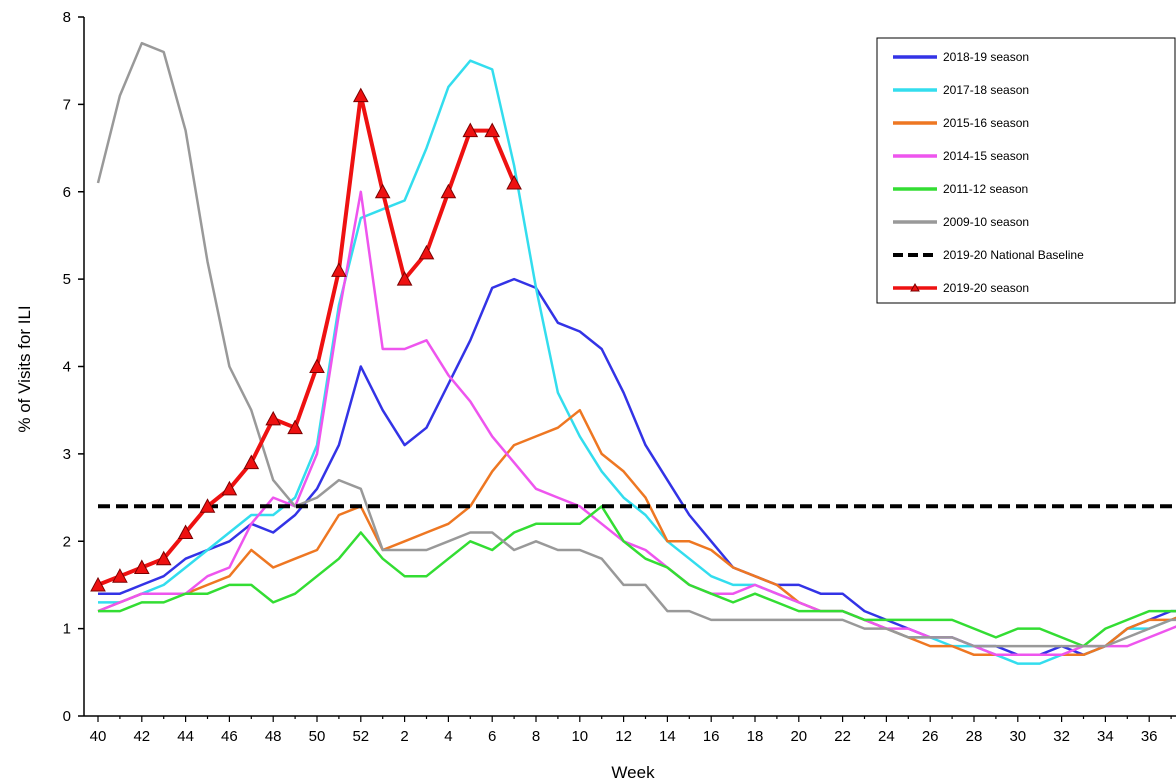 This screenshot has width=1176, height=784. Describe the element at coordinates (986, 90) in the screenshot. I see `legend-label-2017-18-season: 2017-18 season` at that location.